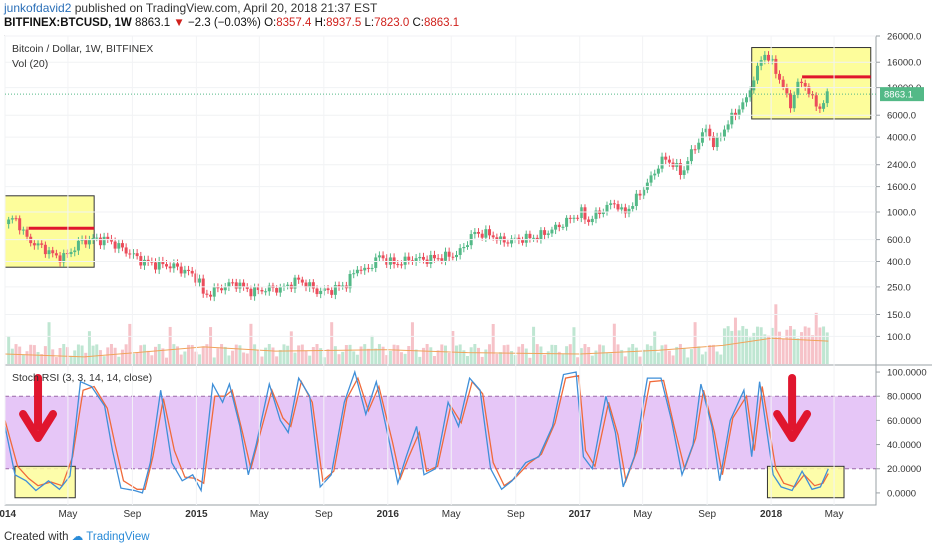 Image resolution: width=932 pixels, height=550 pixels. I want to click on last-price-tag, so click(902, 94).